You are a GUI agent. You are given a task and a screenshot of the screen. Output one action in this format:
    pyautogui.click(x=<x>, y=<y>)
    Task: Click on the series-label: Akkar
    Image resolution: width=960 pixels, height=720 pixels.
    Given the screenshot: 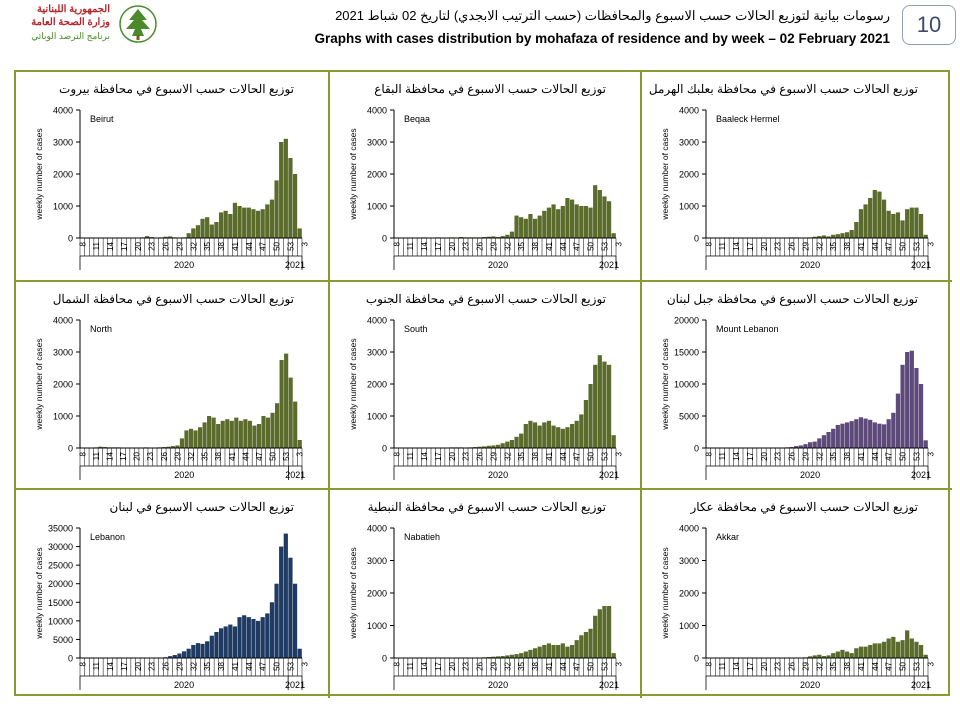 What is the action you would take?
    pyautogui.click(x=727, y=537)
    